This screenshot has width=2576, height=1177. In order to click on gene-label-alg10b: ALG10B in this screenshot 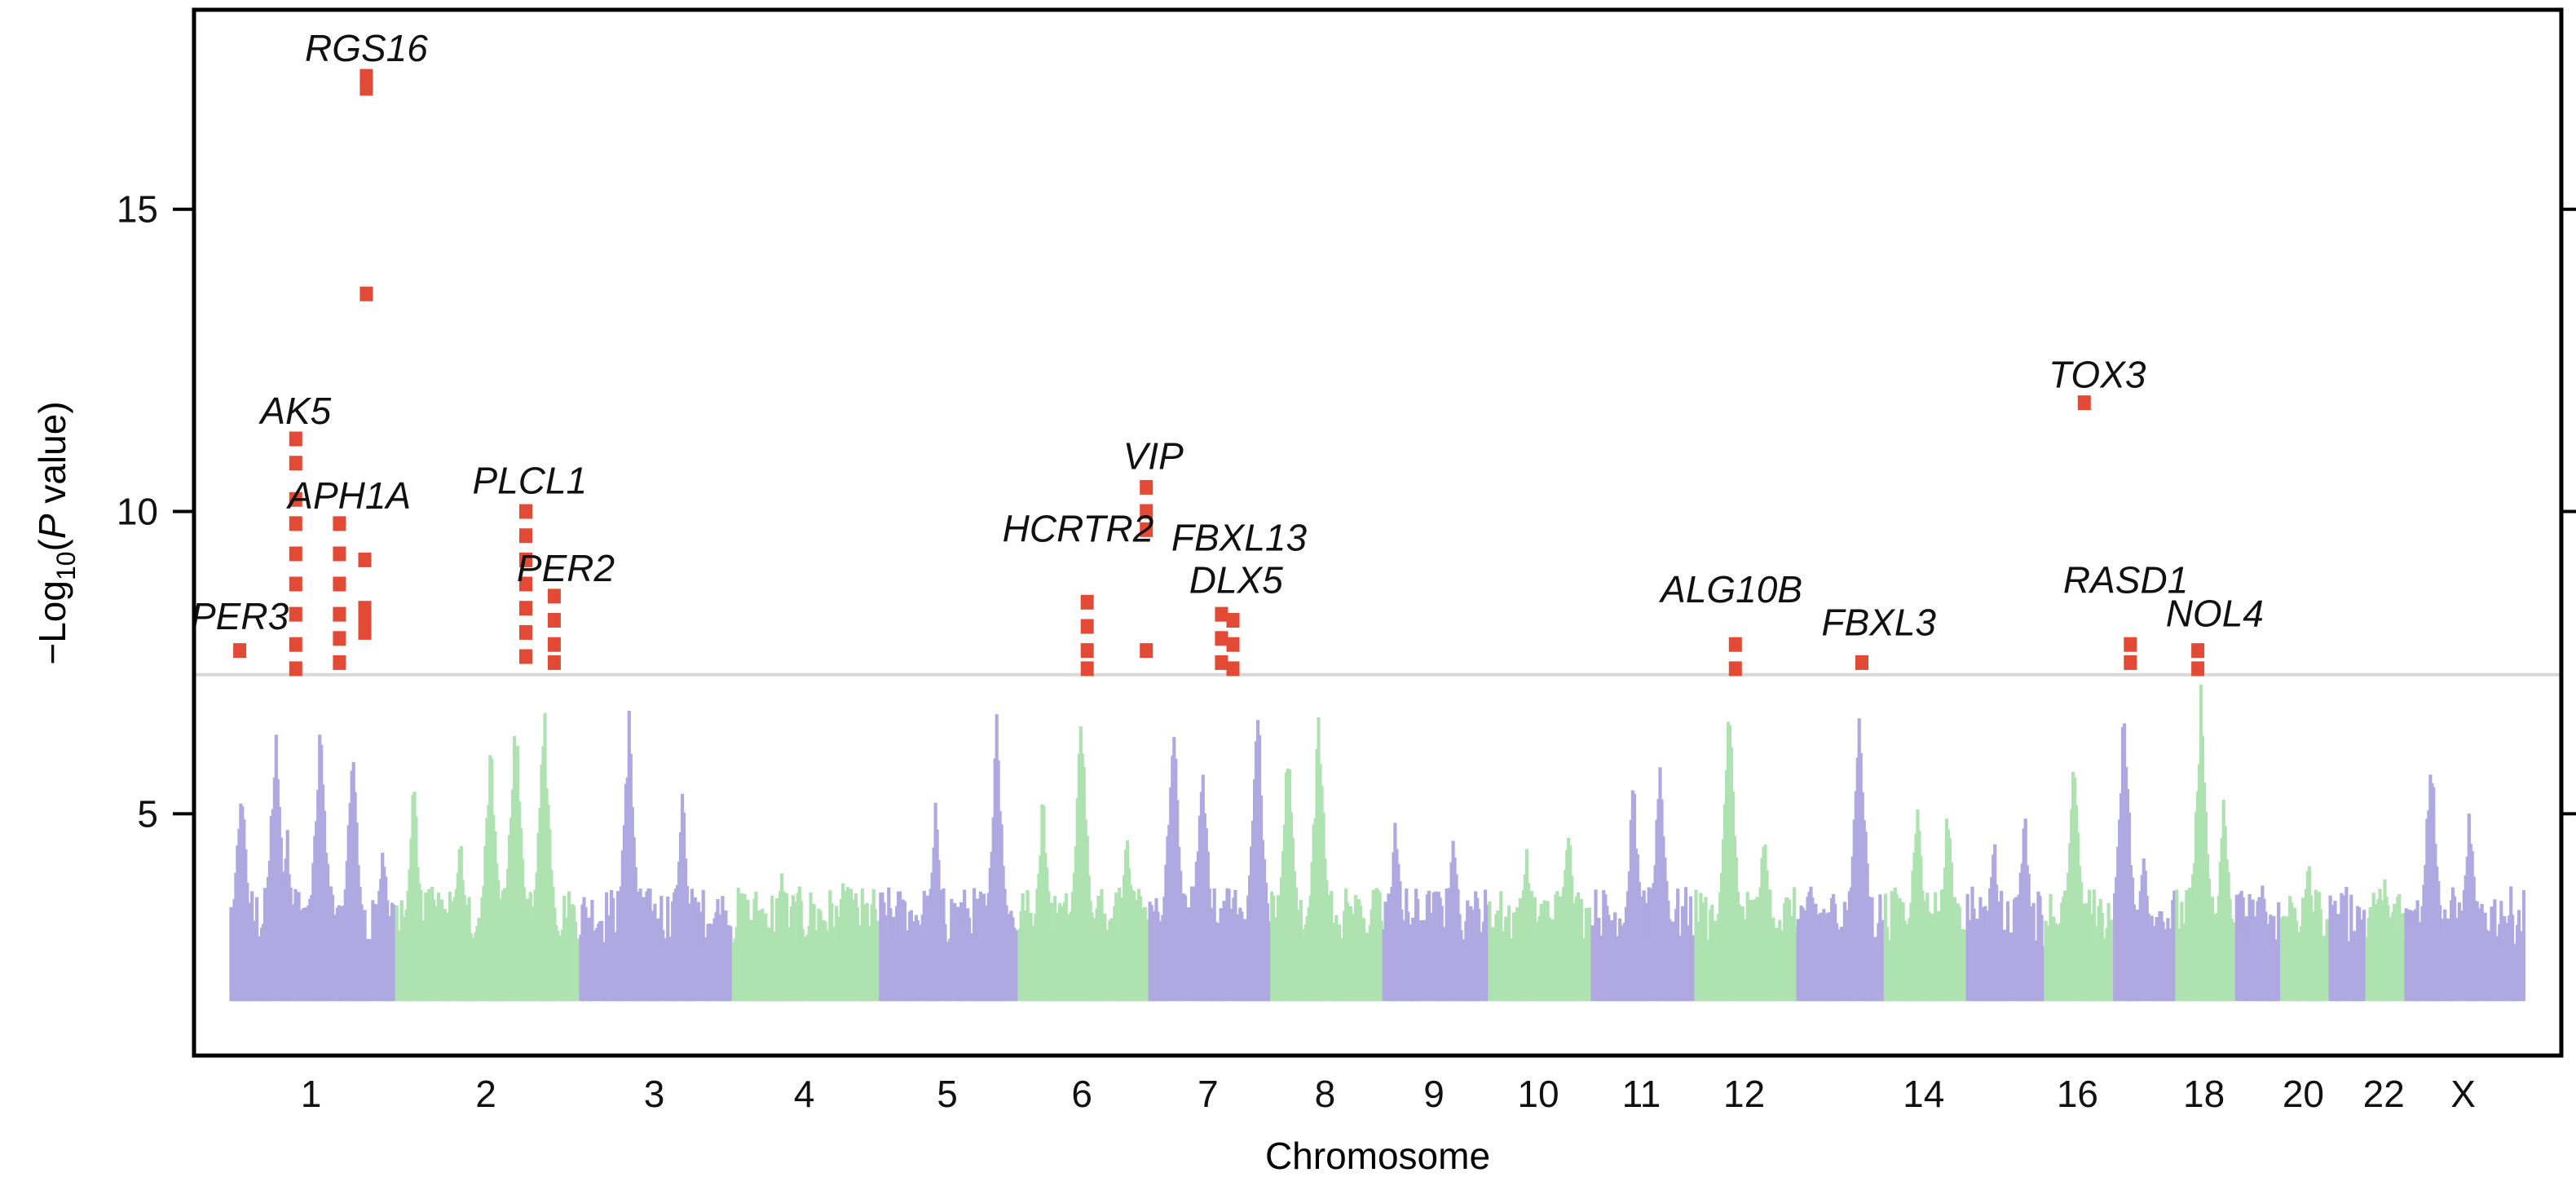, I will do `click(1730, 589)`.